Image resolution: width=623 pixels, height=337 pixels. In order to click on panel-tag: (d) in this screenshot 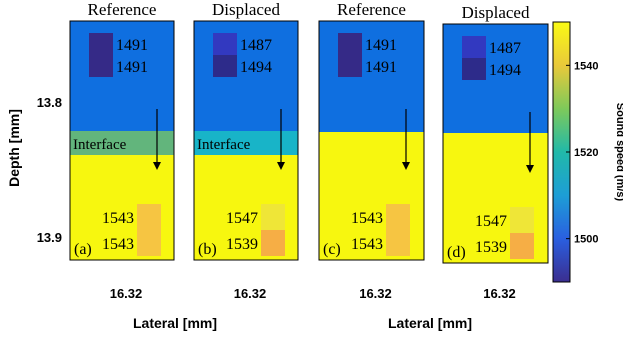, I will do `click(456, 252)`.